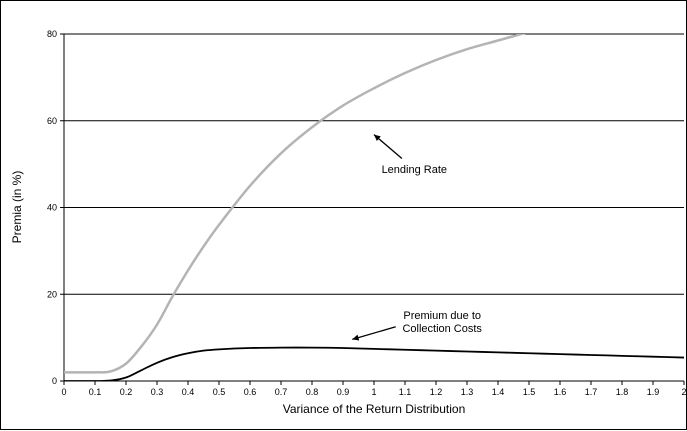 This screenshot has height=431, width=687. I want to click on y-tick-label-80: 80, so click(52, 34).